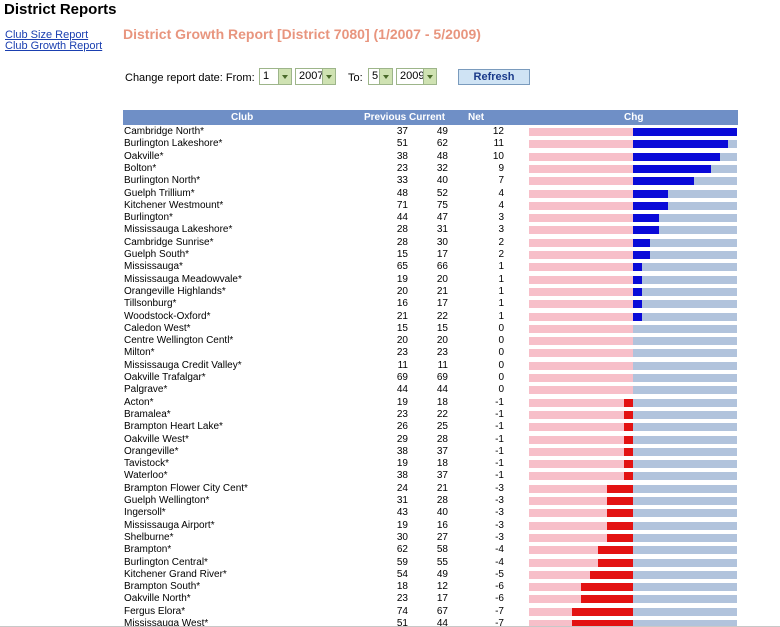  What do you see at coordinates (167, 316) in the screenshot?
I see `club-name: Woodstock-Oxford*` at bounding box center [167, 316].